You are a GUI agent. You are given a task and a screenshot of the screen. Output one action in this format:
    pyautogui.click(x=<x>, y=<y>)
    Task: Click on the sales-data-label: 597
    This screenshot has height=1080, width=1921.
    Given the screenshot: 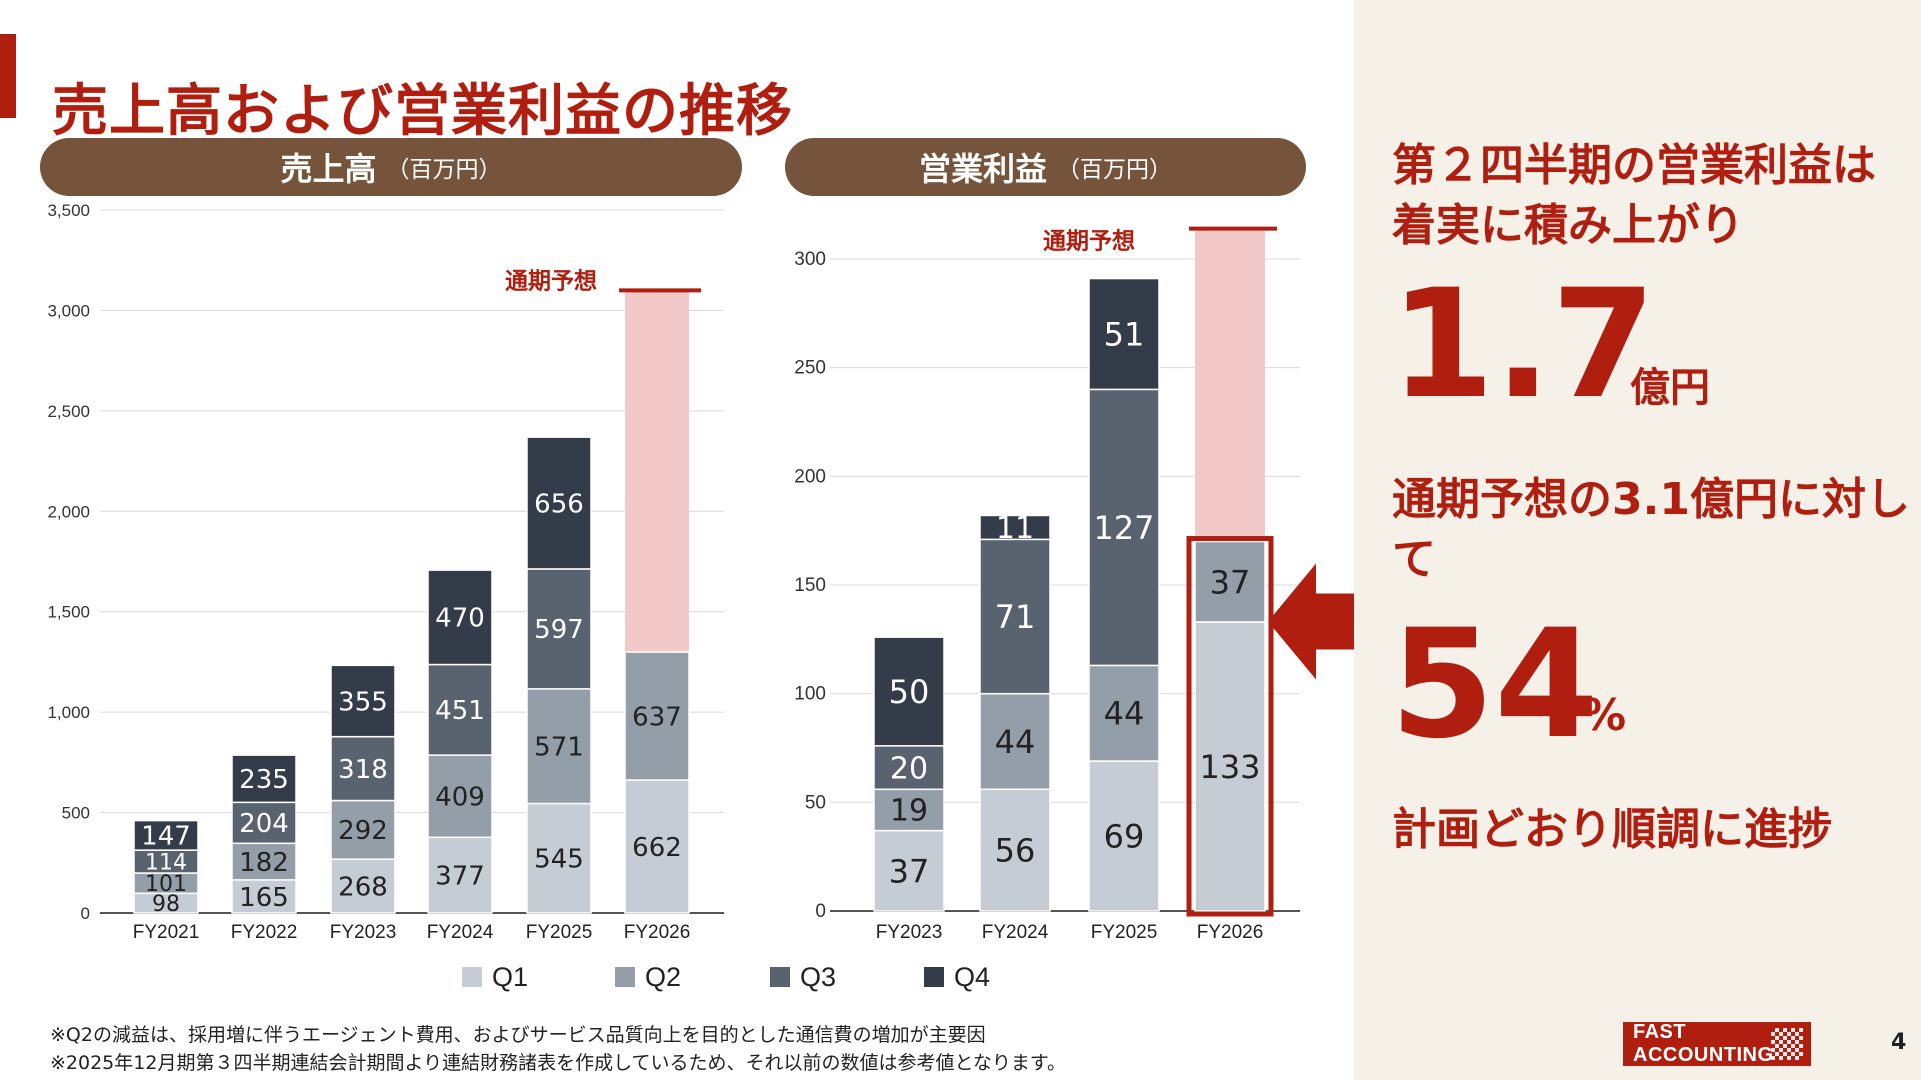 What is the action you would take?
    pyautogui.click(x=559, y=630)
    